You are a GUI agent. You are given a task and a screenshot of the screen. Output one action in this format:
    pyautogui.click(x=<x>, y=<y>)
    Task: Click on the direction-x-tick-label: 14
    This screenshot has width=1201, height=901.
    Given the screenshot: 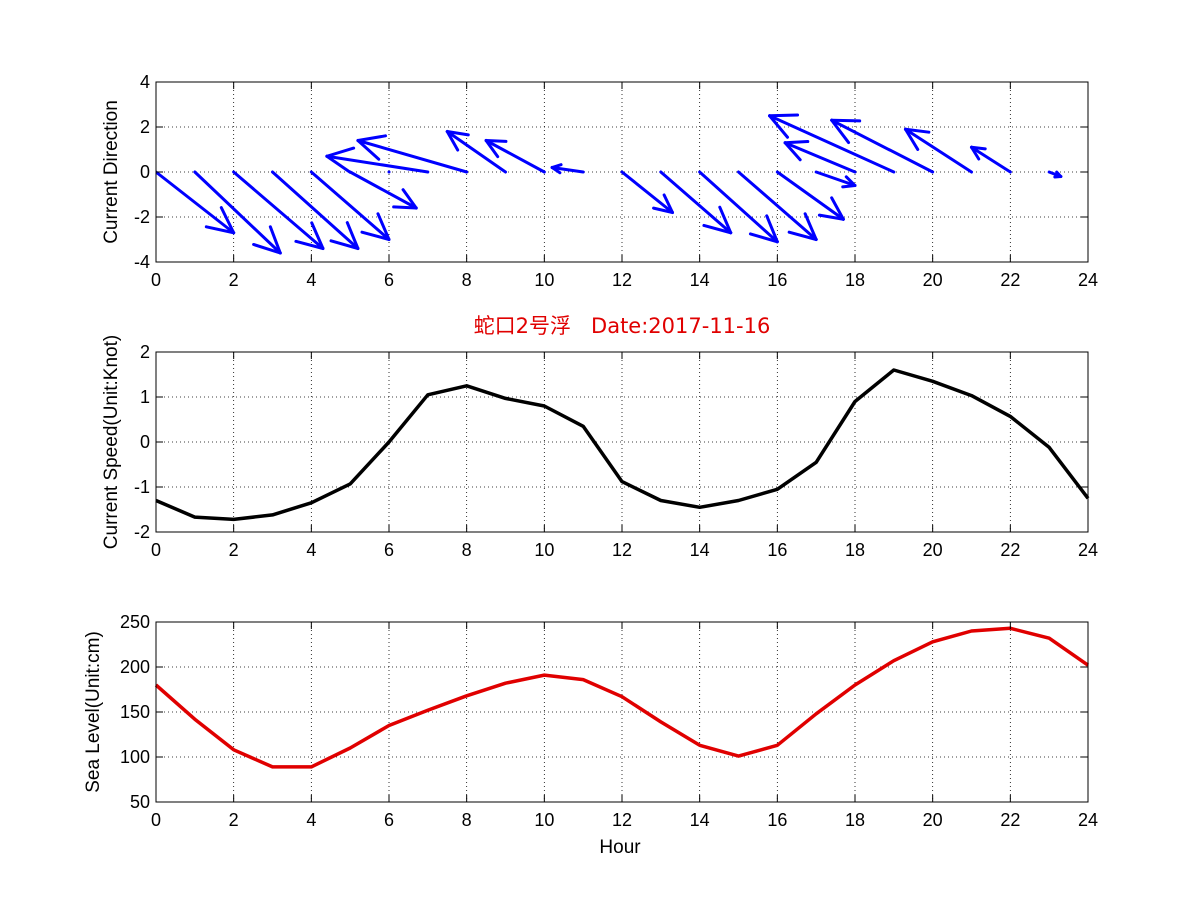 What is the action you would take?
    pyautogui.click(x=700, y=280)
    